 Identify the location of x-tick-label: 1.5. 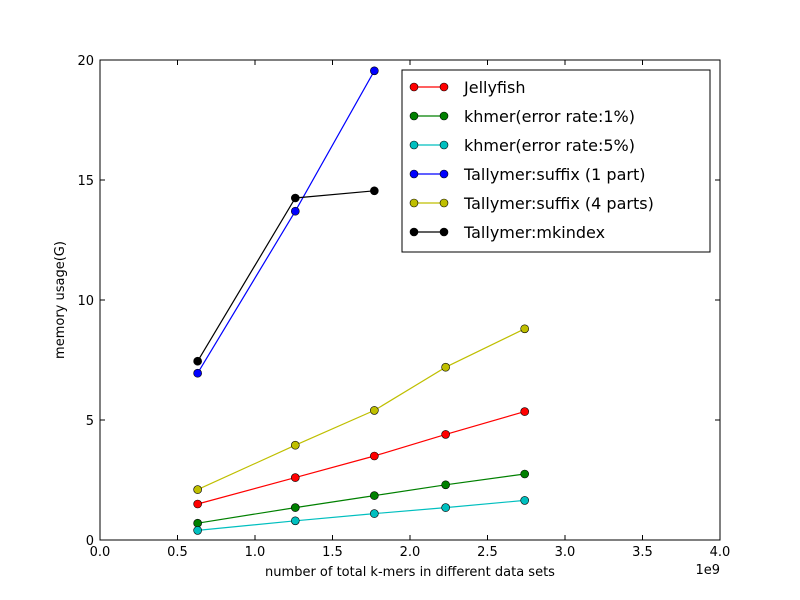
(332, 552).